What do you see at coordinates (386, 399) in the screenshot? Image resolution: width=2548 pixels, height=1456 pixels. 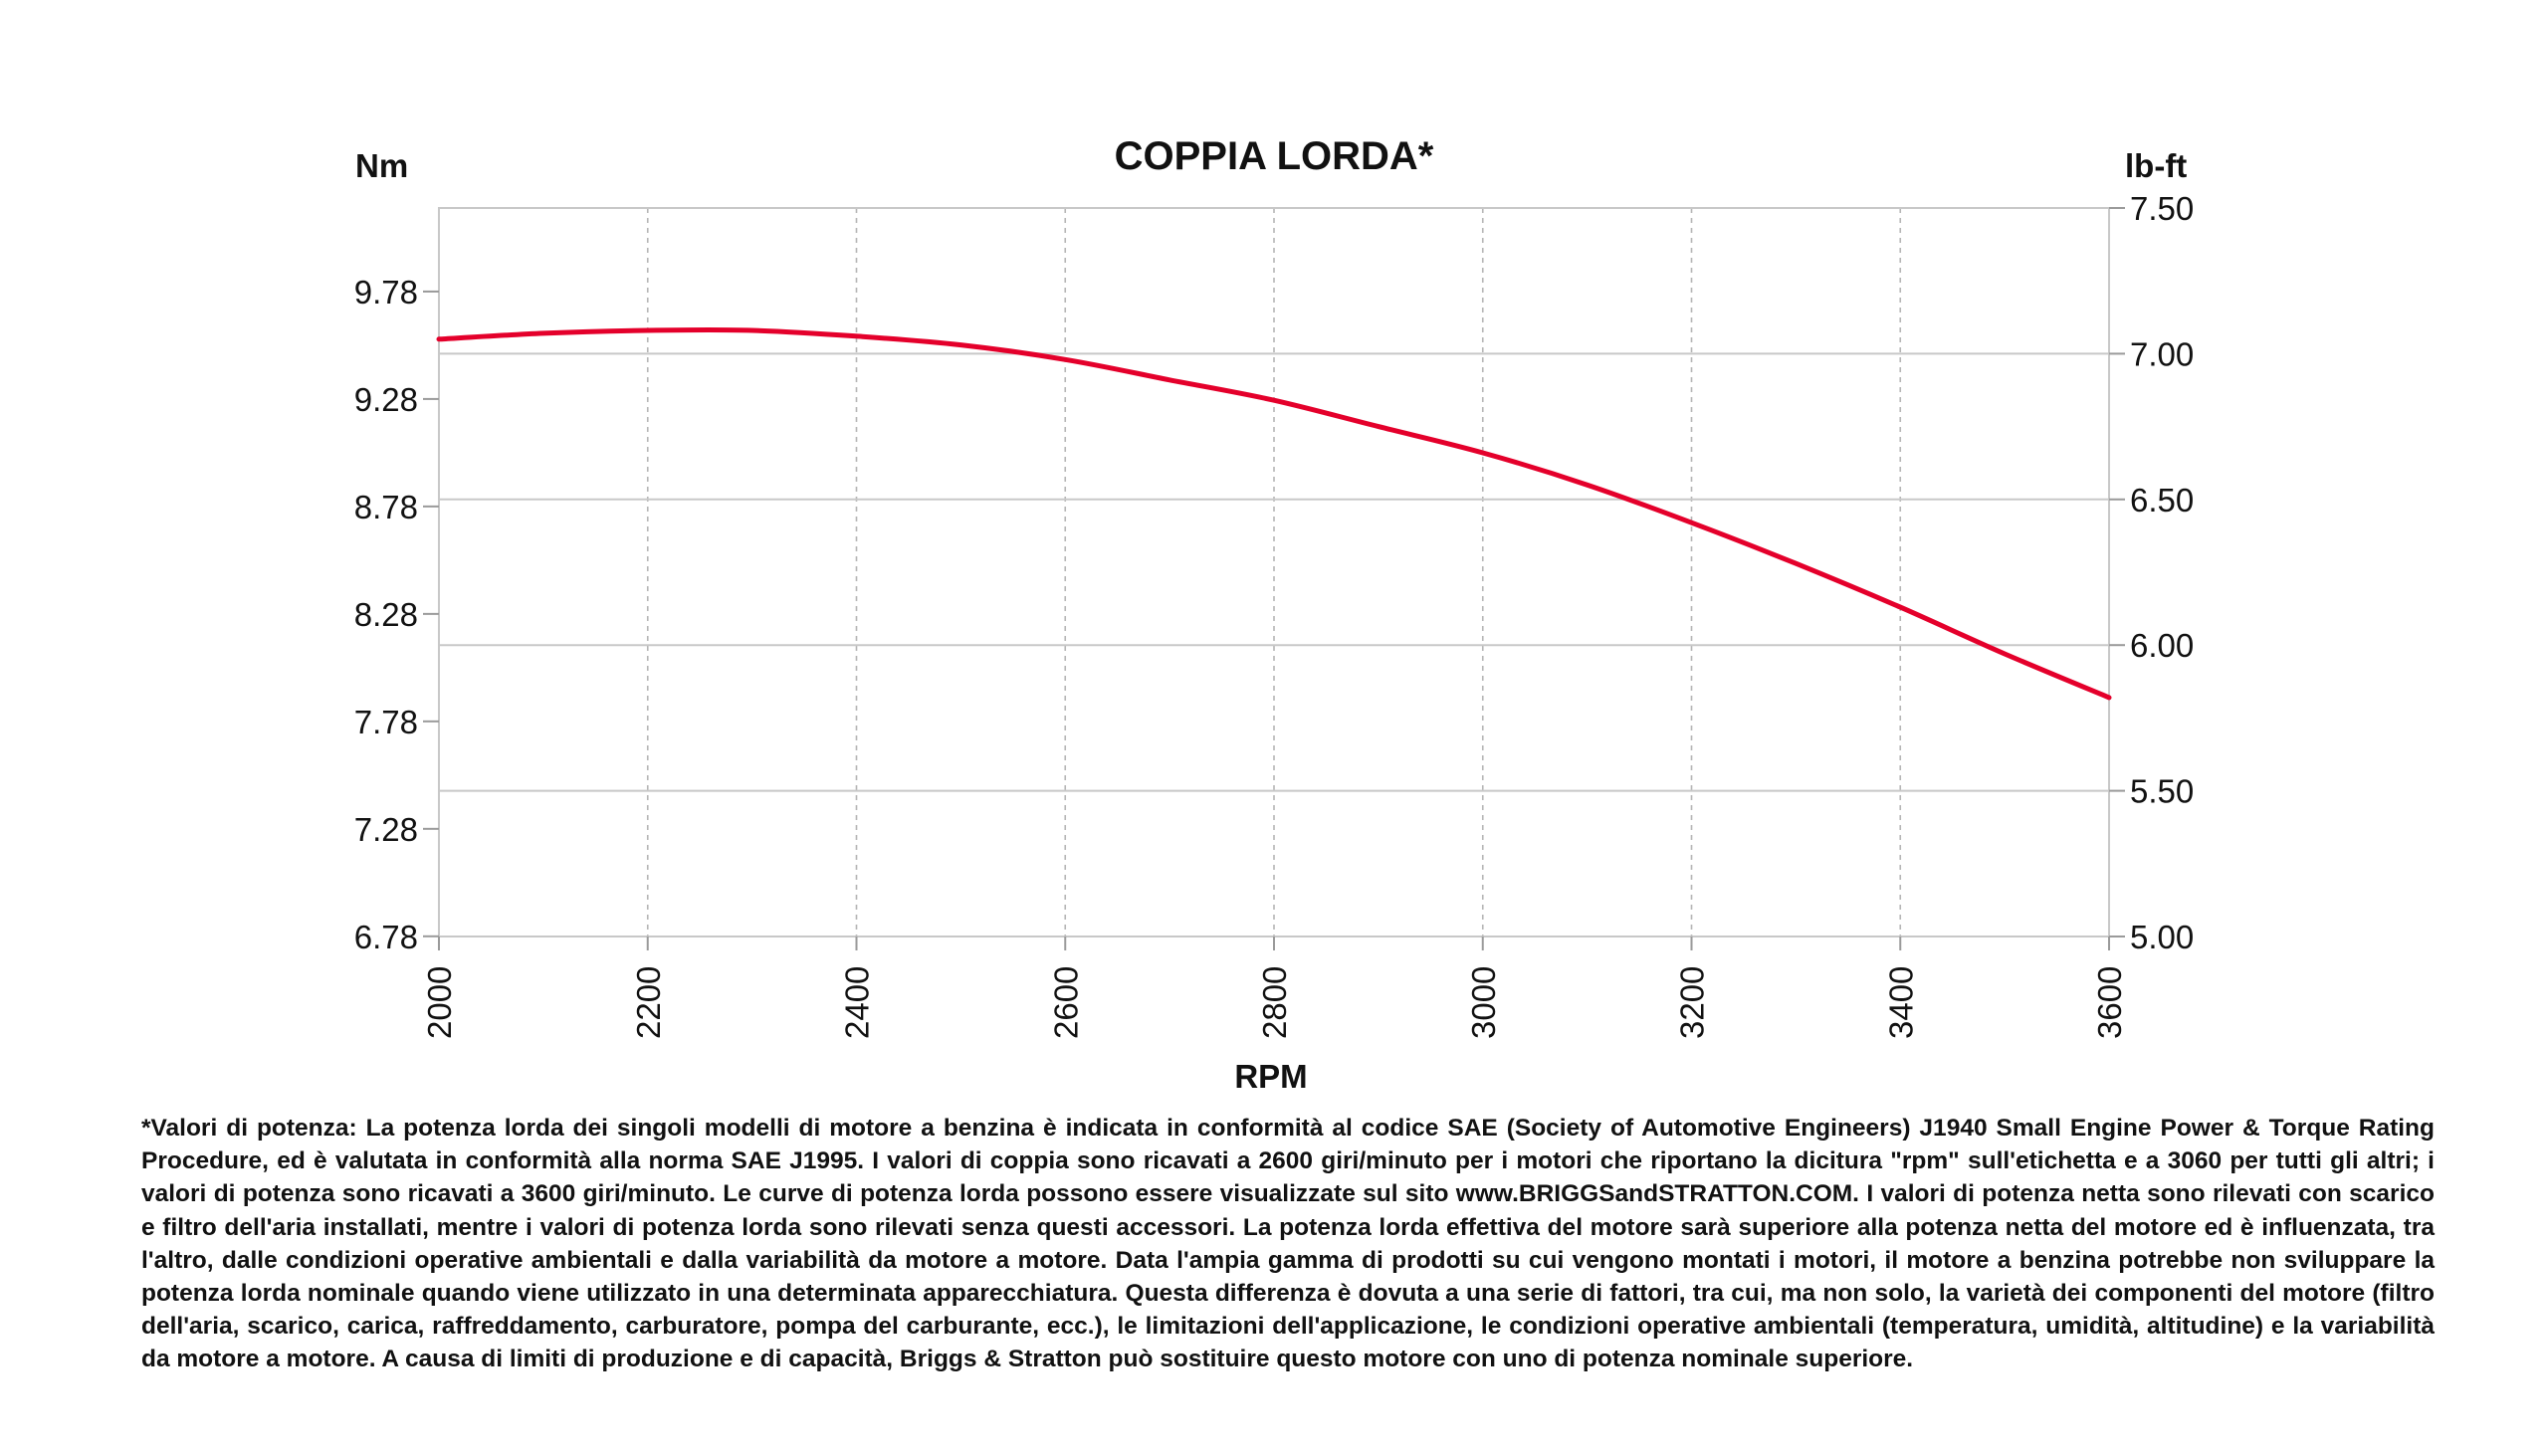 I see `left-tick-label: 9.28` at bounding box center [386, 399].